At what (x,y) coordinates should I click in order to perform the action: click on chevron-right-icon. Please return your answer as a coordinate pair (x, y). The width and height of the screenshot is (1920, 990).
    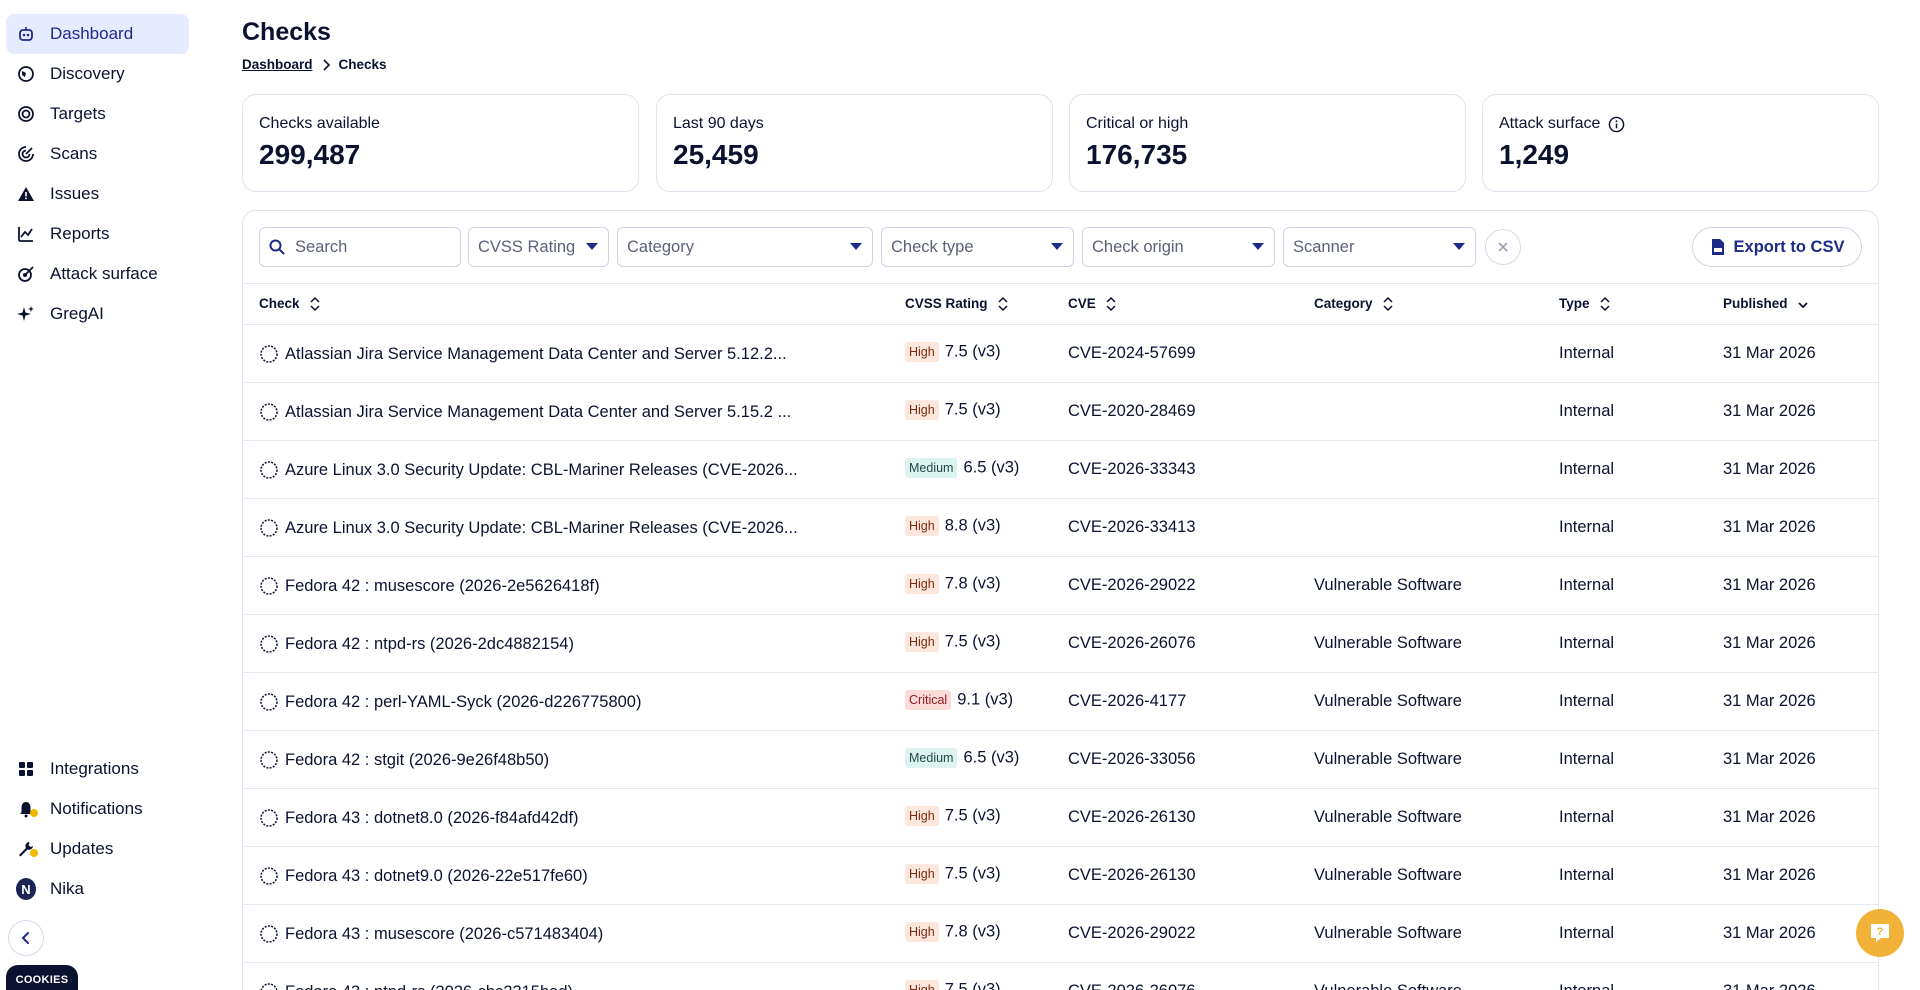
    Looking at the image, I should click on (326, 64).